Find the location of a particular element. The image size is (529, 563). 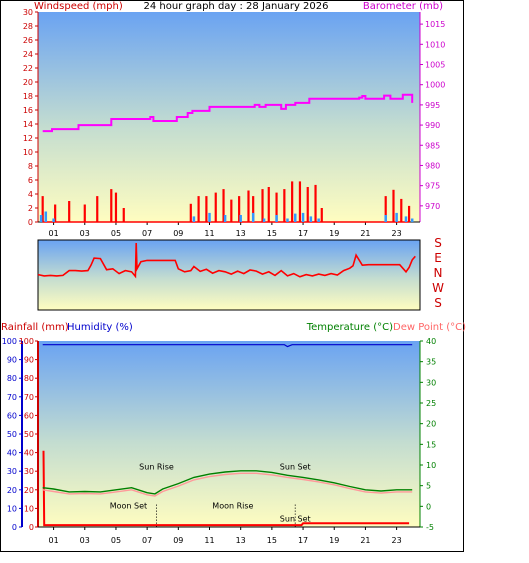

sun-moon-annotation: Moon Set is located at coordinates (128, 505).